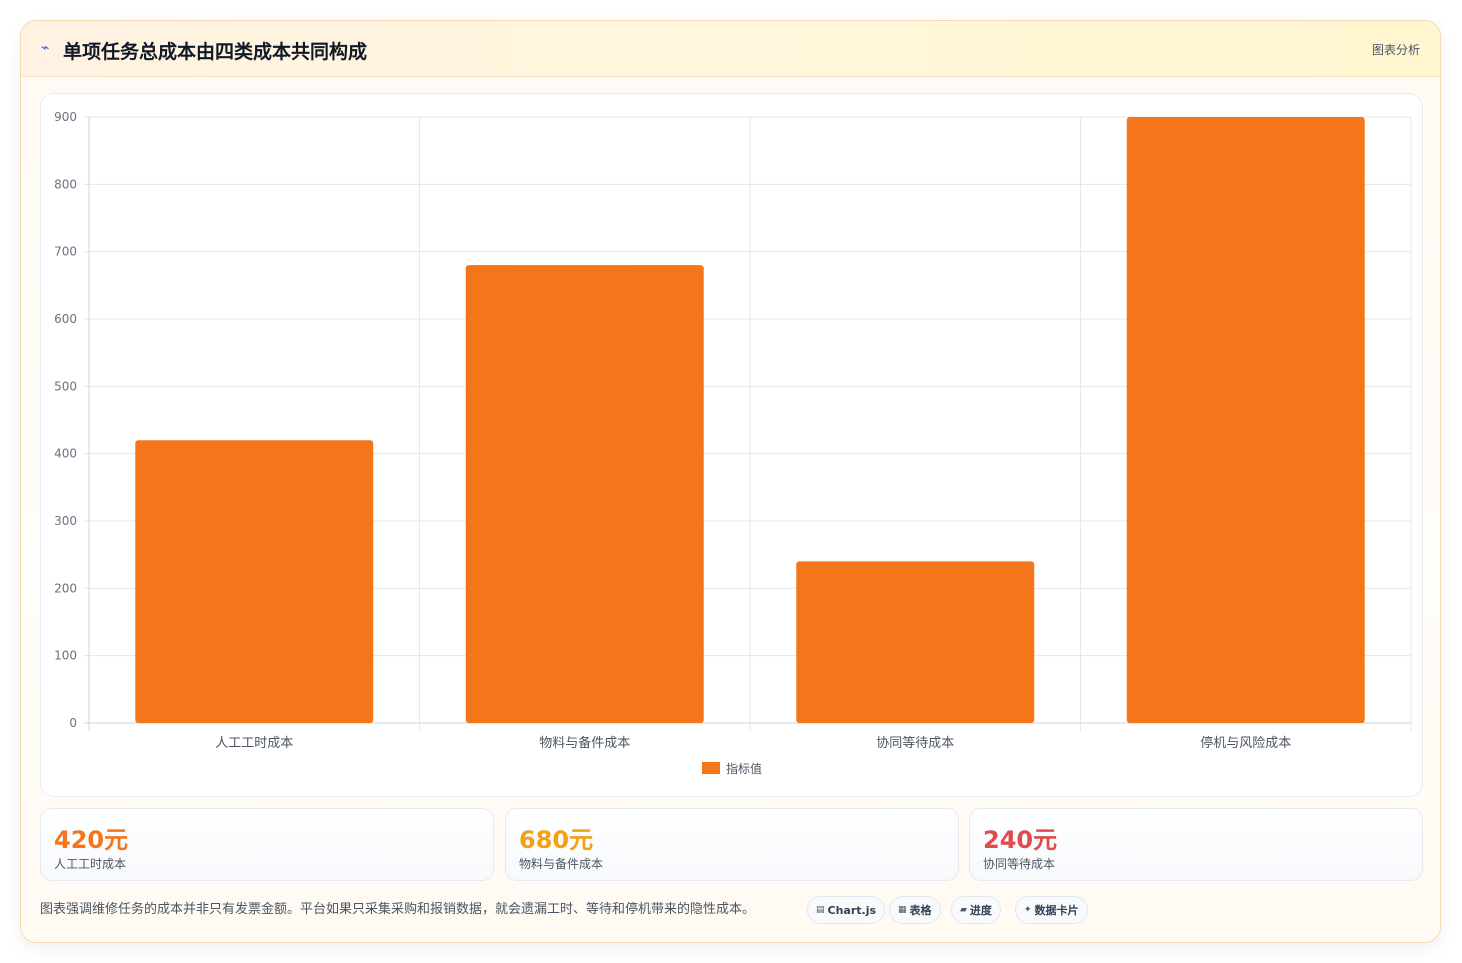 Image resolution: width=1462 pixels, height=963 pixels. I want to click on chart-trend-icon: ⌁, so click(45, 48).